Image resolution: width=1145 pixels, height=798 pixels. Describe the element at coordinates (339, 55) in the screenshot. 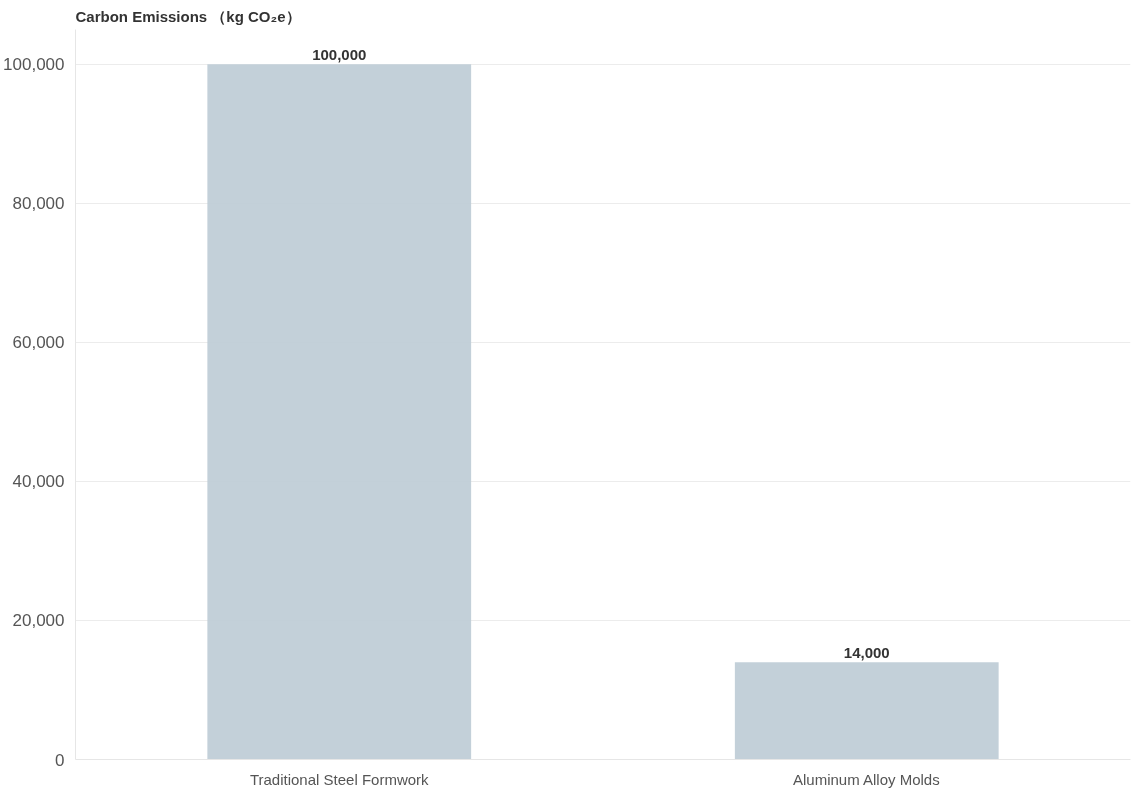

I see `data-label: 100,000` at that location.